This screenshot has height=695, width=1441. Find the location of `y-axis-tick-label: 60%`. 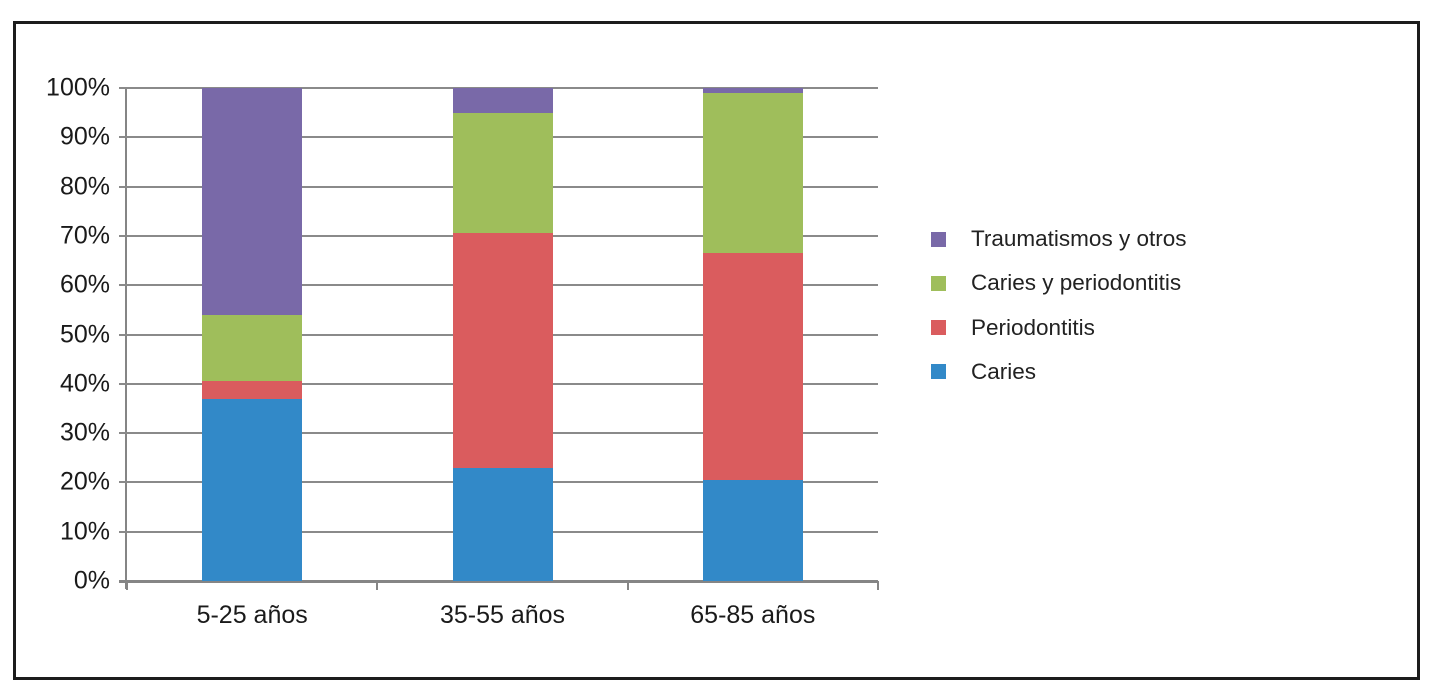

y-axis-tick-label: 60% is located at coordinates (84, 284).